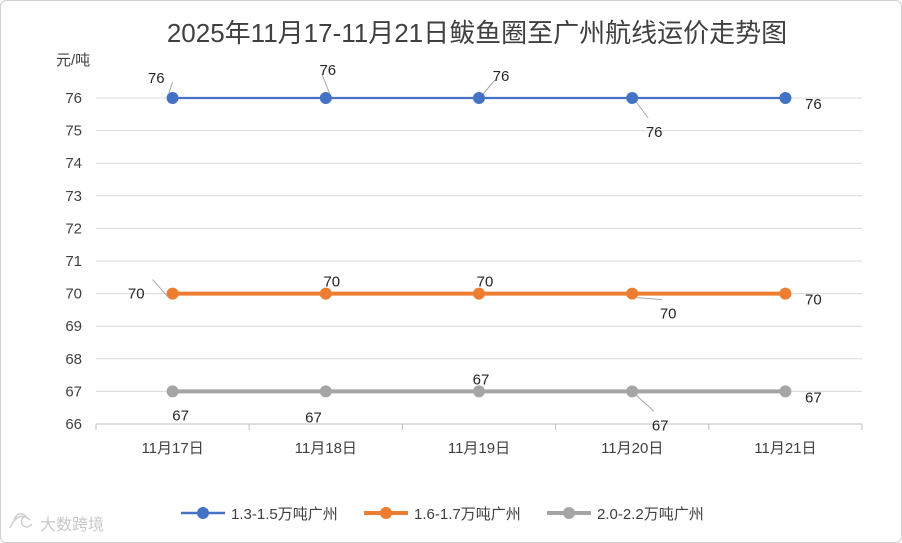  What do you see at coordinates (785, 448) in the screenshot?
I see `x-tick-label: 11月21日` at bounding box center [785, 448].